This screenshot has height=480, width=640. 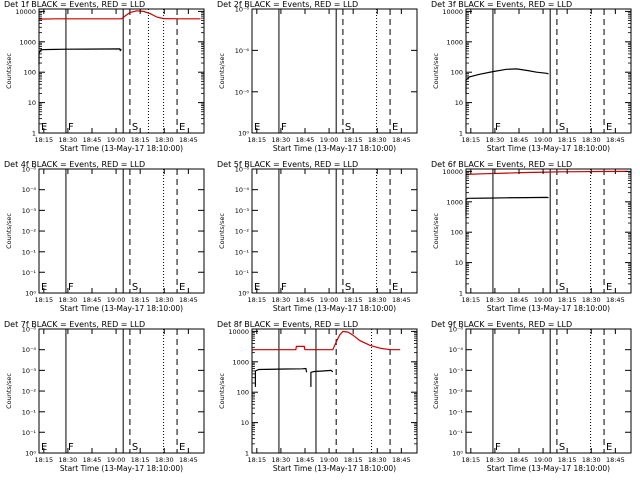 What do you see at coordinates (452, 172) in the screenshot?
I see `y-tick-label: 10000` at bounding box center [452, 172].